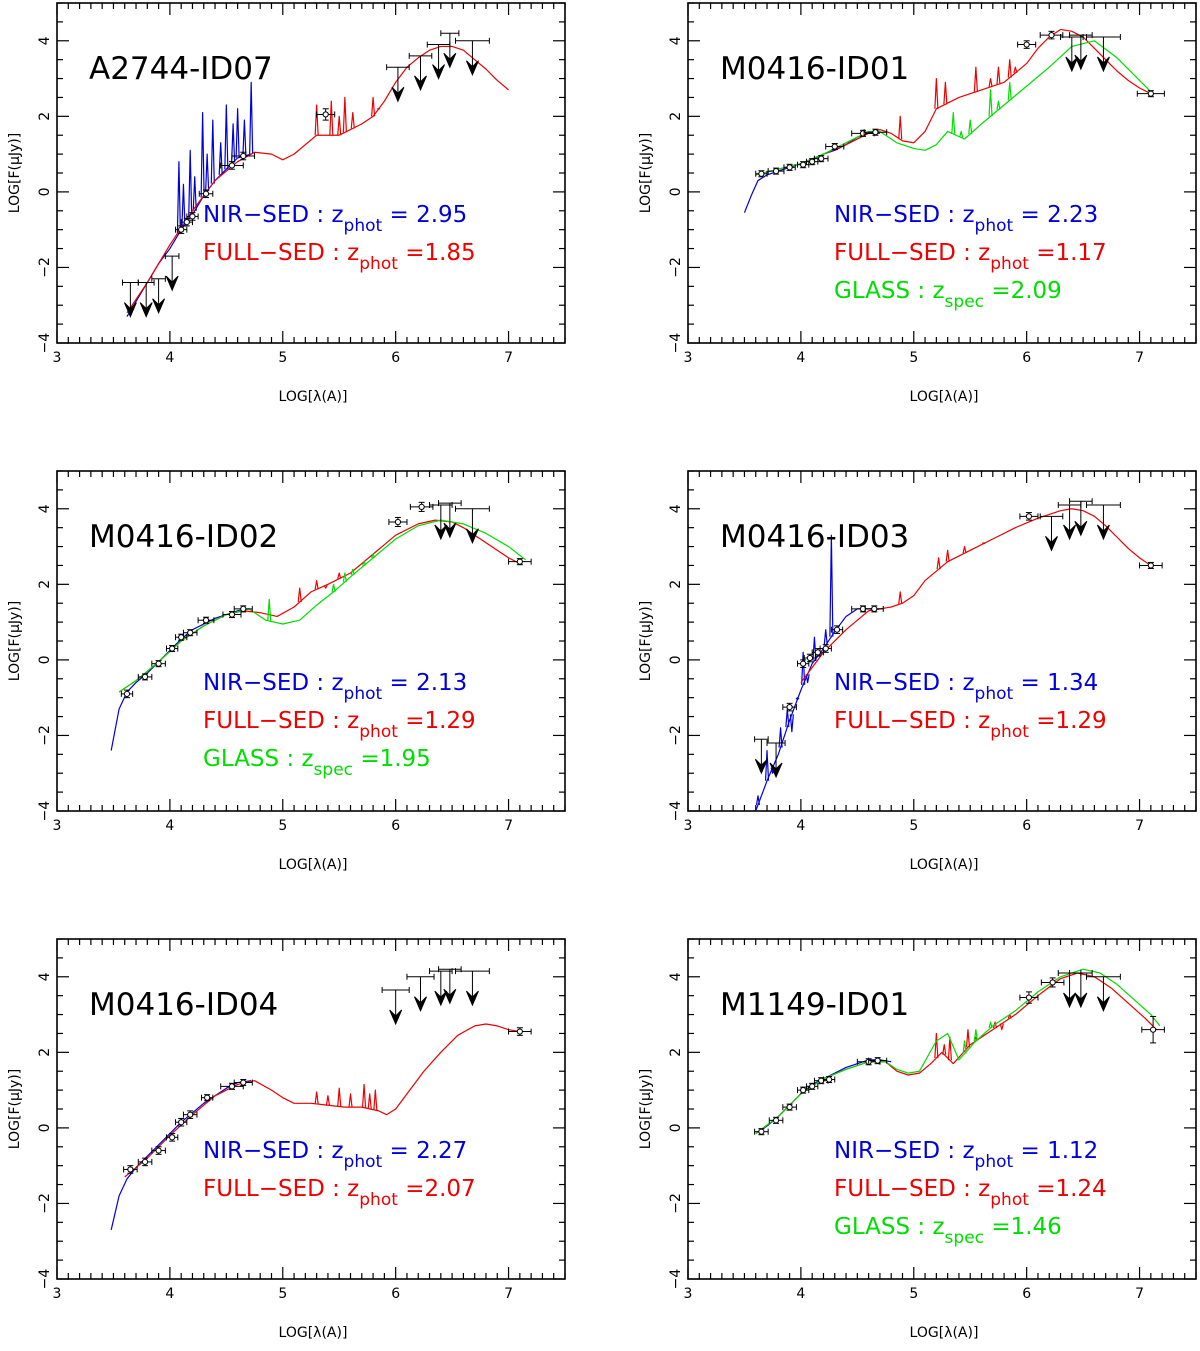 This screenshot has height=1351, width=1200. Describe the element at coordinates (437, 1189) in the screenshot. I see `annotation-value: =2.07` at that location.